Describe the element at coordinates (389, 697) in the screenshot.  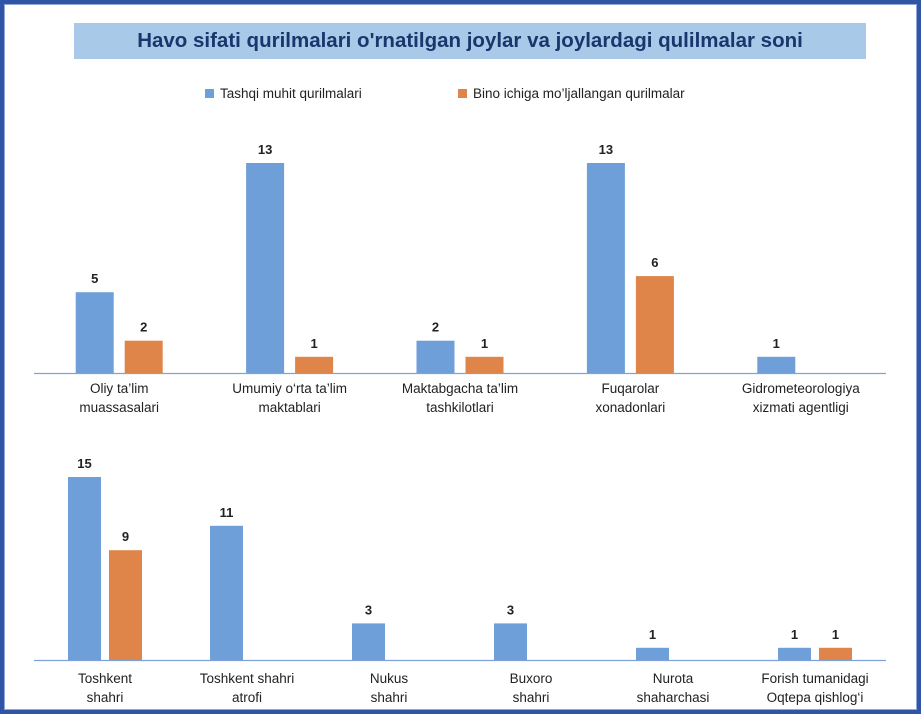
I see `category-label-3: shahri` at that location.